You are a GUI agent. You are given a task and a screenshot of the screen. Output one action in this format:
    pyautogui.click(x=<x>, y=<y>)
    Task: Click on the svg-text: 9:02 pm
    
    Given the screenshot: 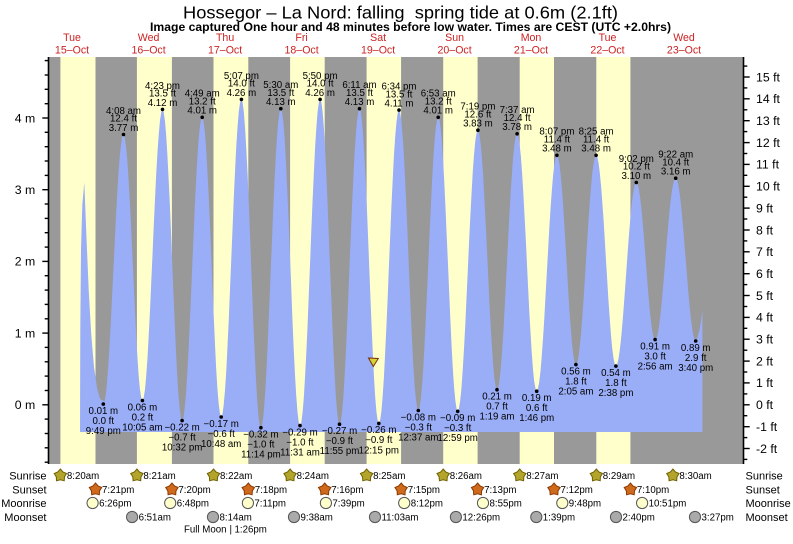 What is the action you would take?
    pyautogui.click(x=636, y=159)
    